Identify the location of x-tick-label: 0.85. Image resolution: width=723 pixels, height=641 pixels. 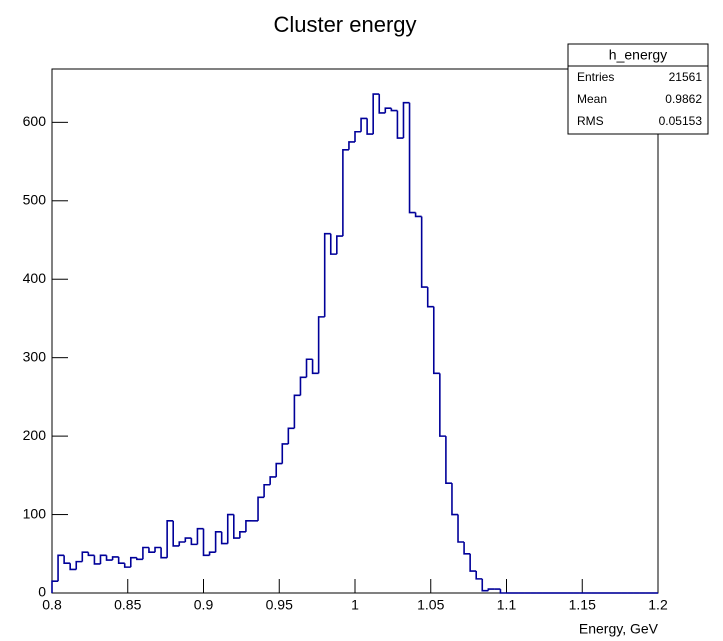
(127, 605).